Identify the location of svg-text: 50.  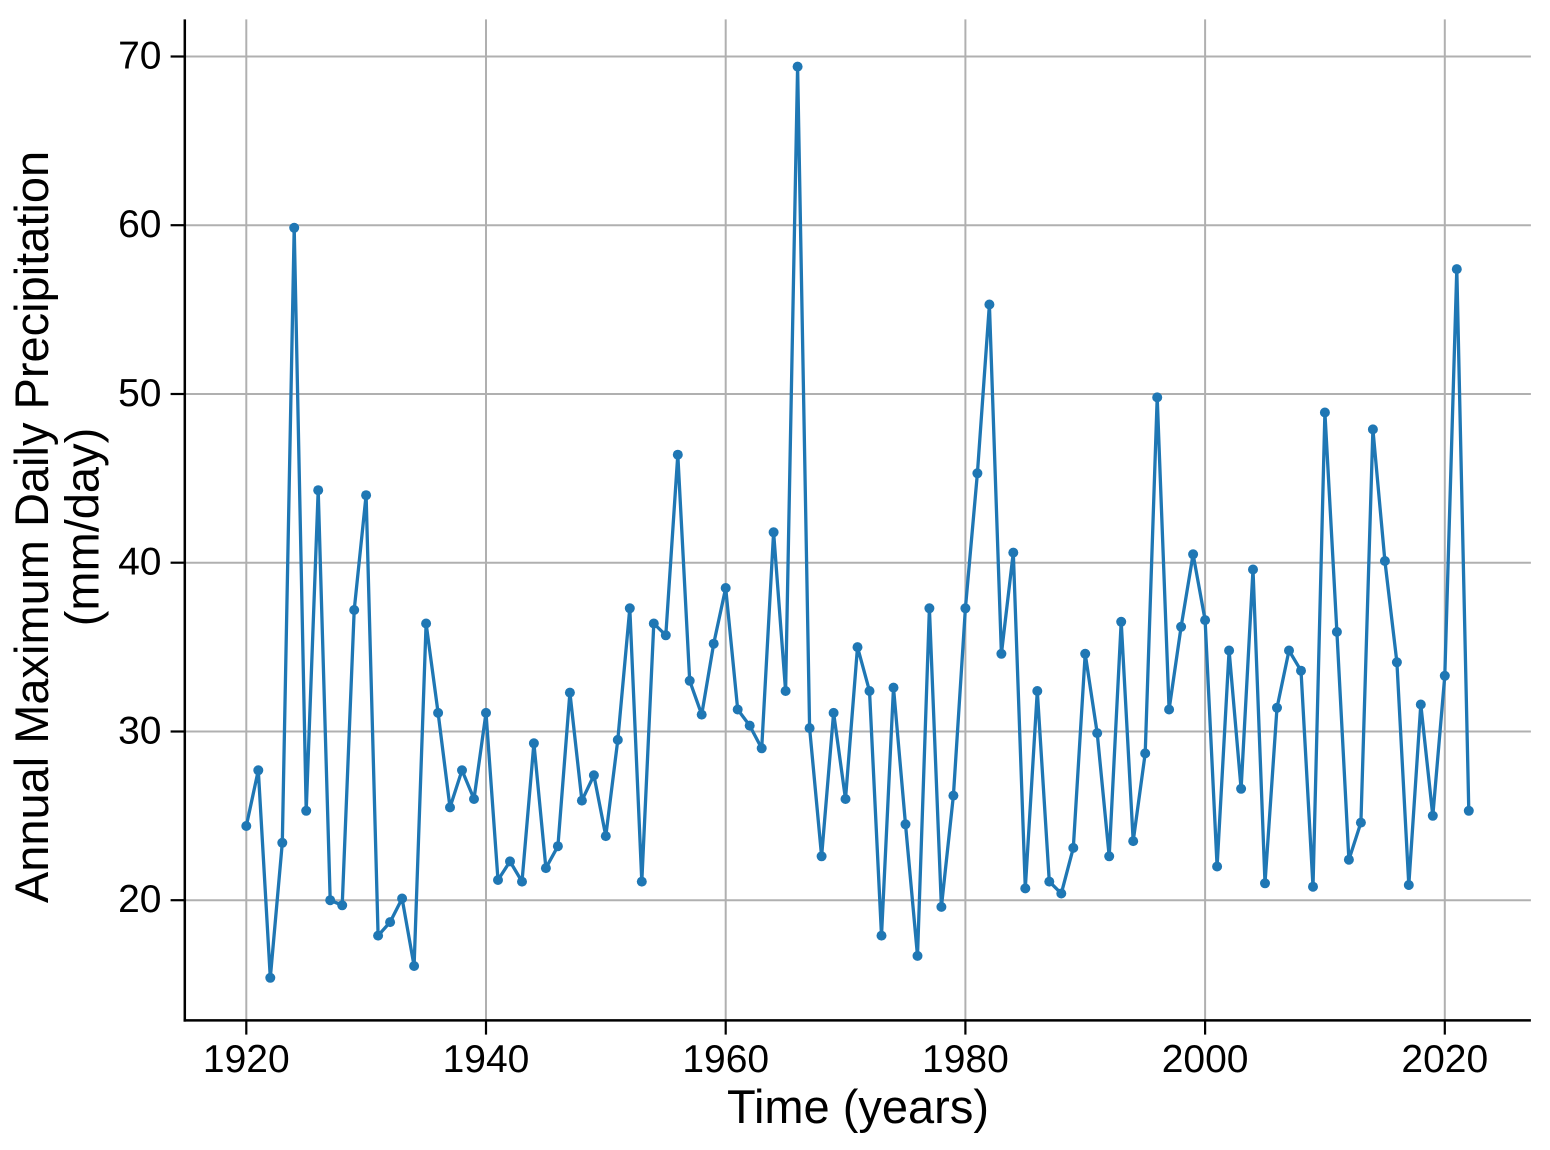
(139, 393).